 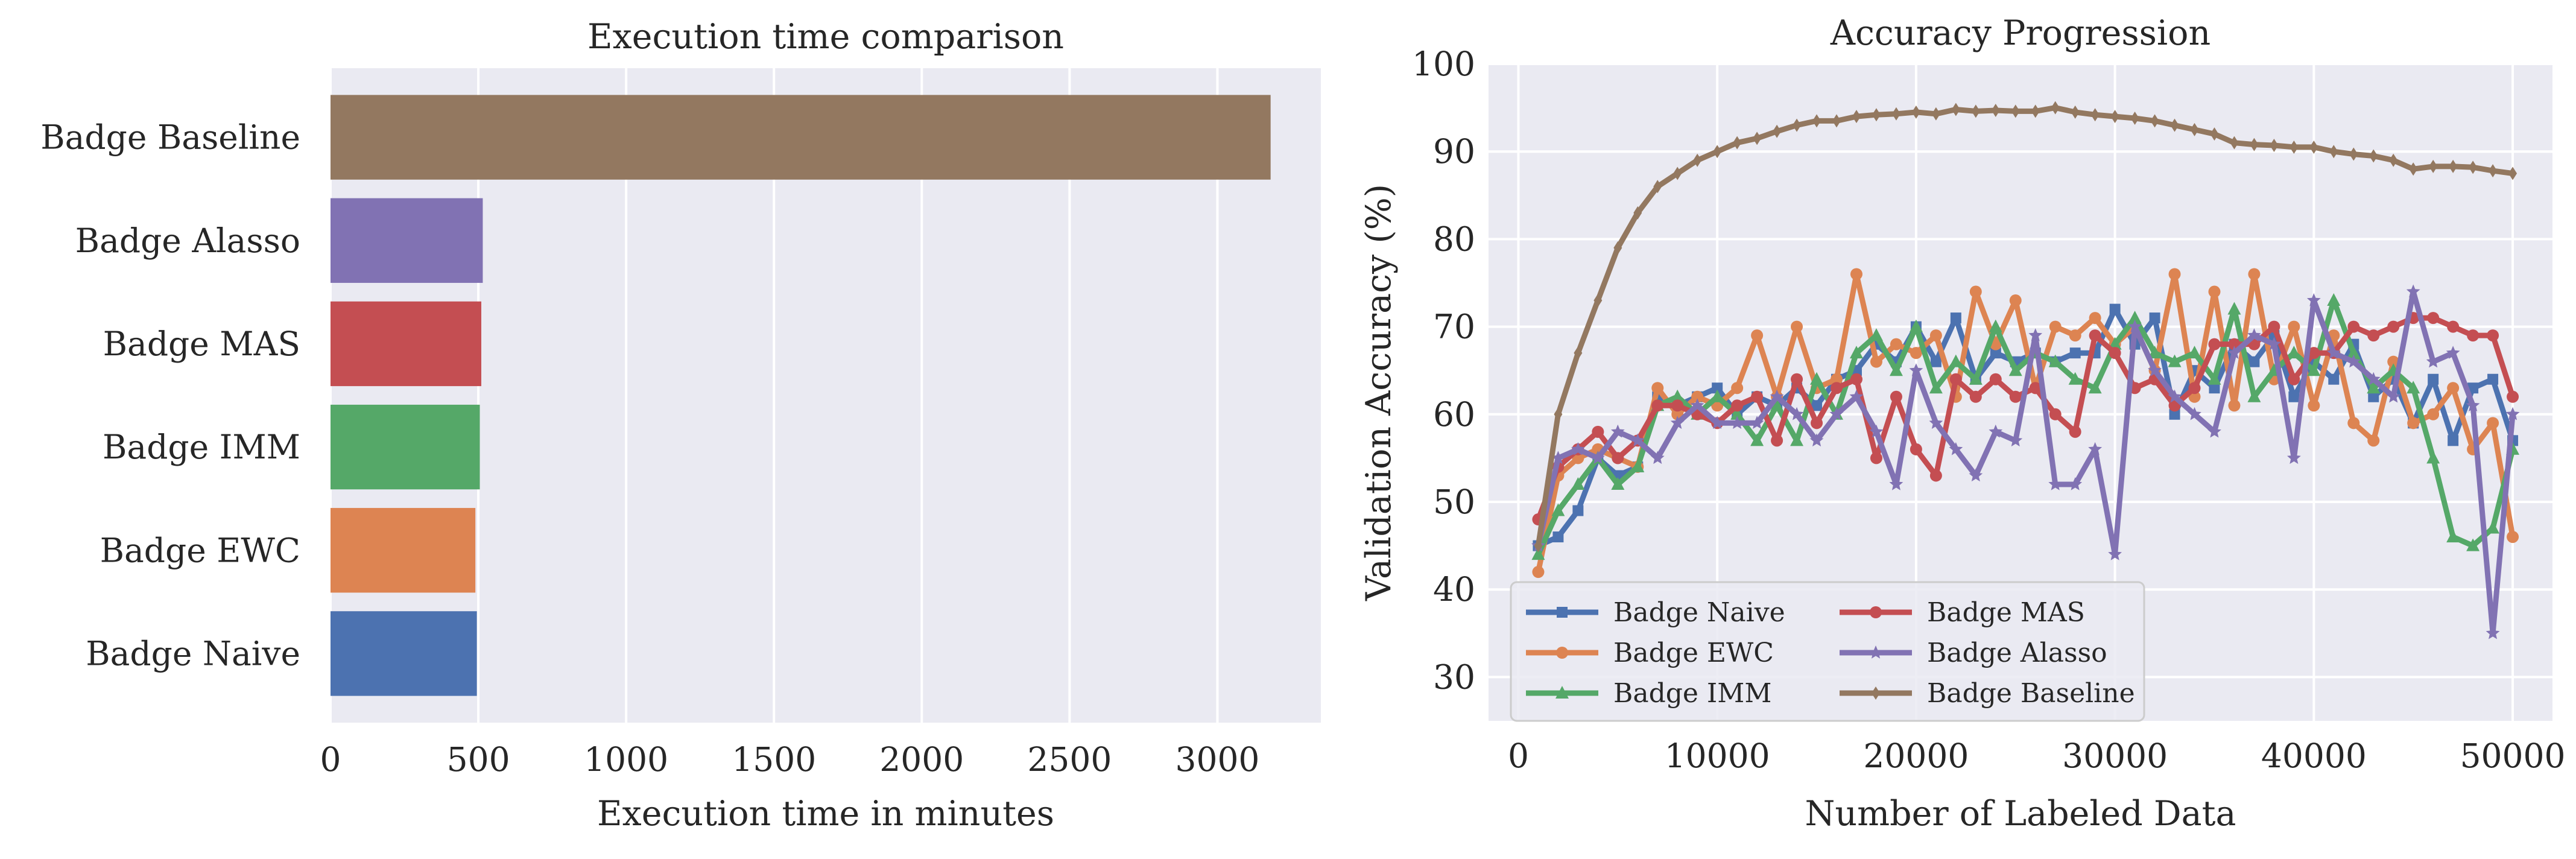 I want to click on right-x-tick-labels: 0 10000 20000 30000 40000 50000, so click(x=2037, y=756).